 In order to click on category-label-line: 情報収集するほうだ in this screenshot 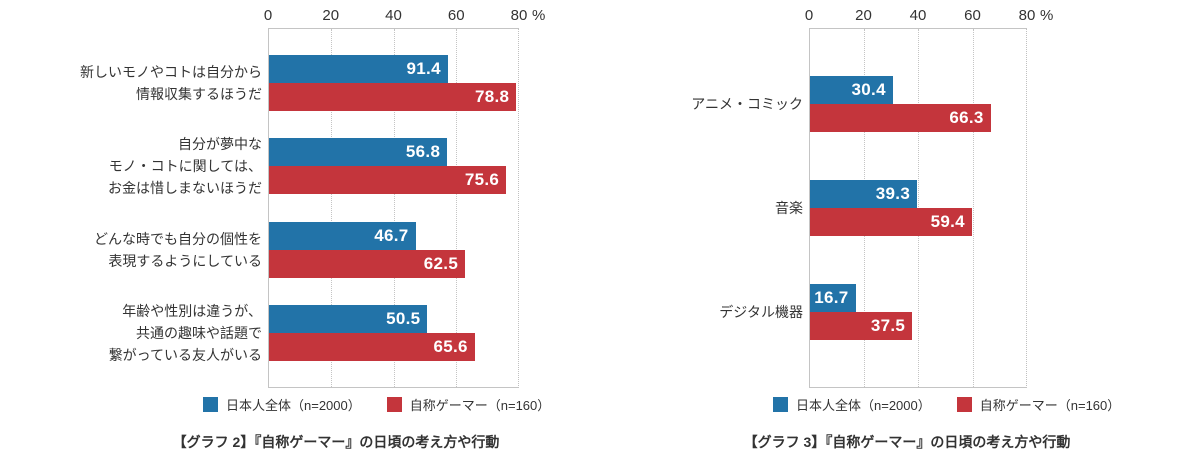, I will do `click(199, 94)`.